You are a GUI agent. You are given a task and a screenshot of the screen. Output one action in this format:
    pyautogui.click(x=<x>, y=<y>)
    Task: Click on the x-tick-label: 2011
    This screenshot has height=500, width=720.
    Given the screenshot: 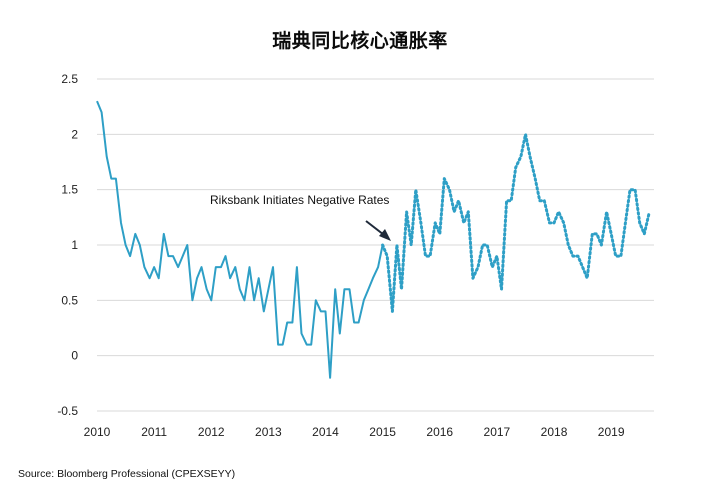 What is the action you would take?
    pyautogui.click(x=154, y=432)
    